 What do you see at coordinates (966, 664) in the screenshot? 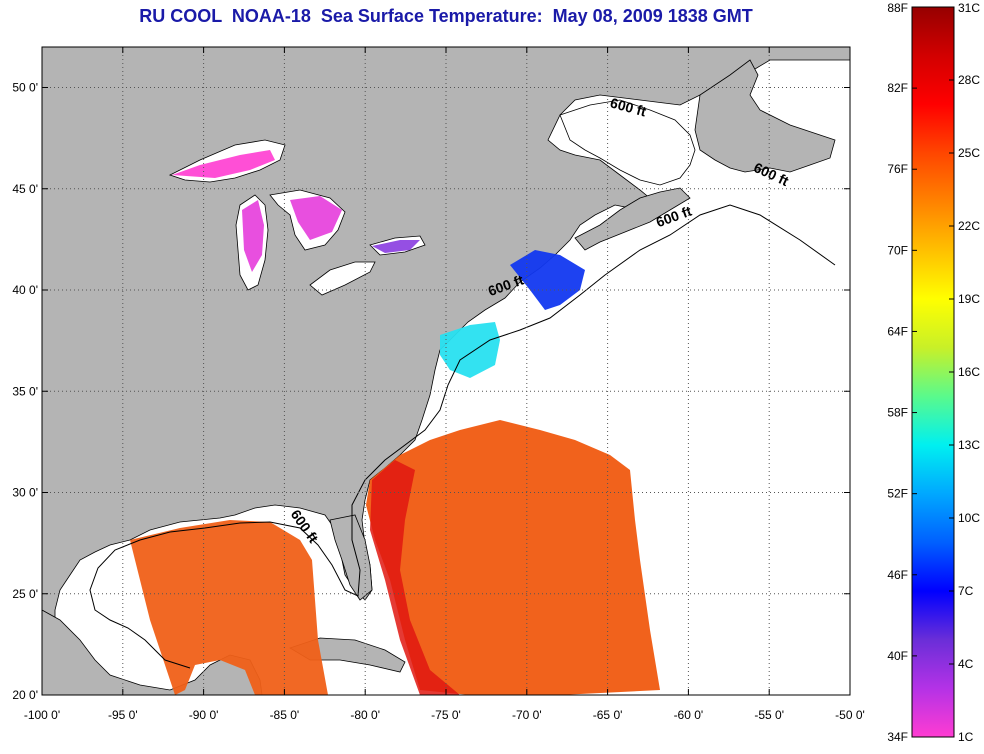
I see `colorbar-c-label: 4C` at bounding box center [966, 664].